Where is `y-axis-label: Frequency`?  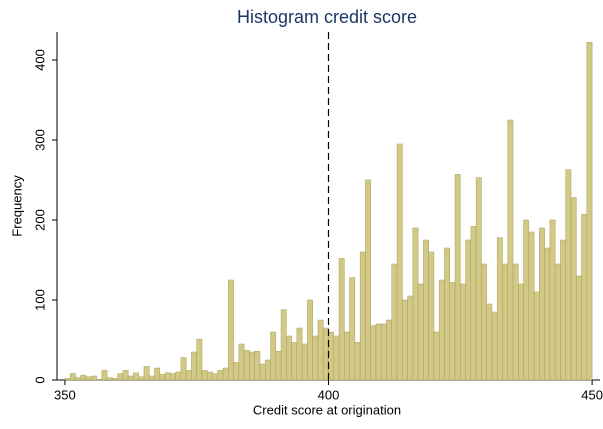
y-axis-label: Frequency is located at coordinates (16, 206).